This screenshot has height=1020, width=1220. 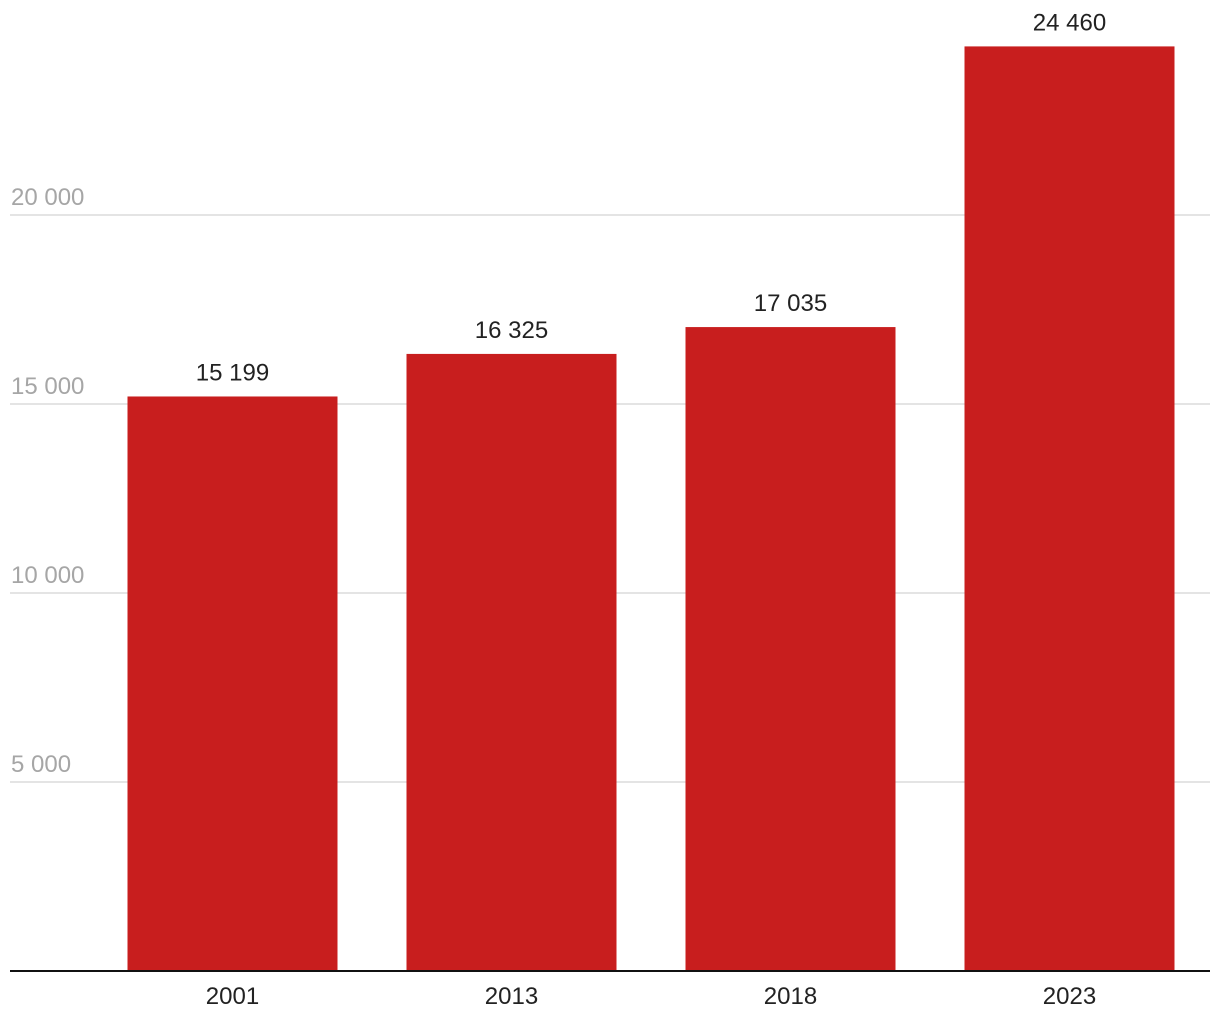 I want to click on x-tick-label: 2001, so click(x=232, y=996).